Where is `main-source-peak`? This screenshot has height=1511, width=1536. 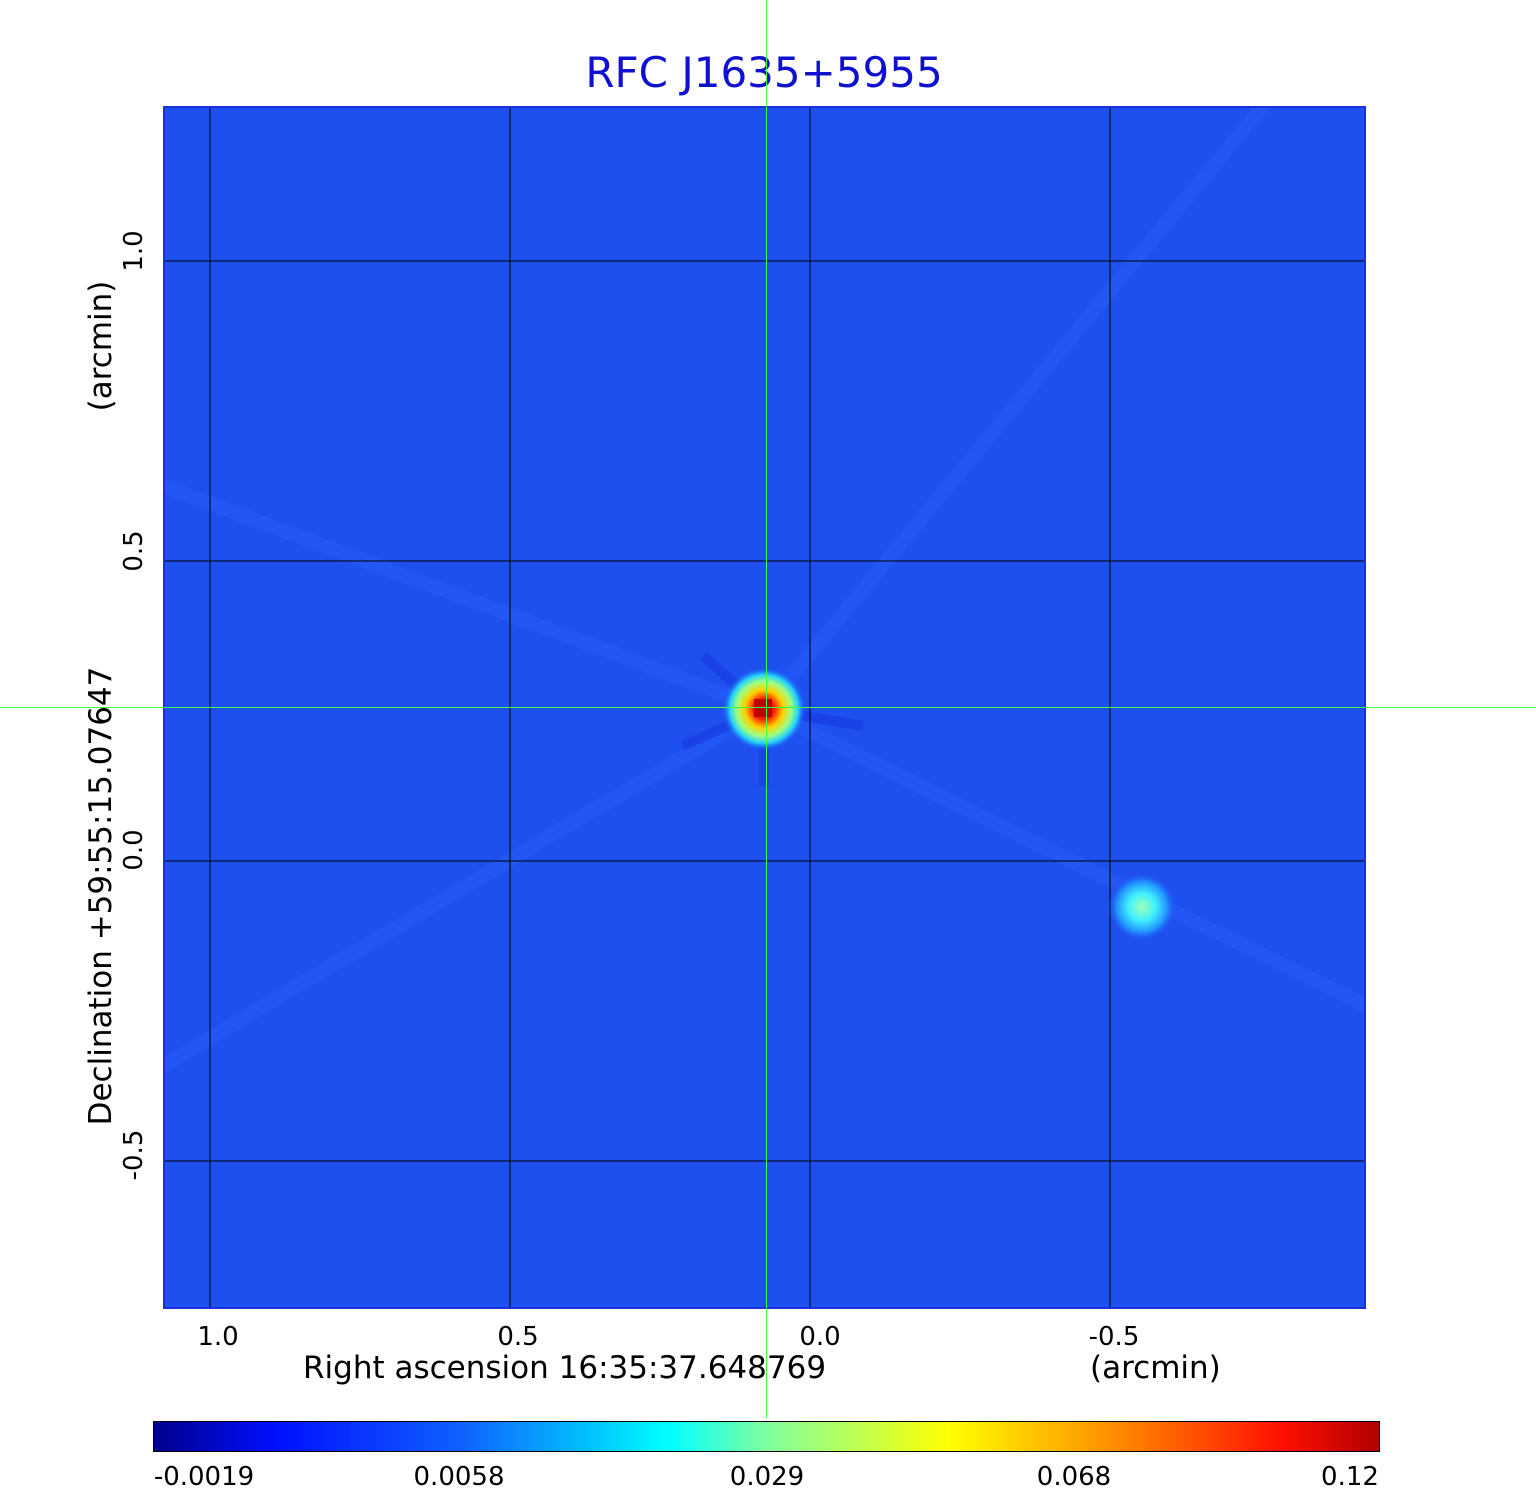 main-source-peak is located at coordinates (763, 708).